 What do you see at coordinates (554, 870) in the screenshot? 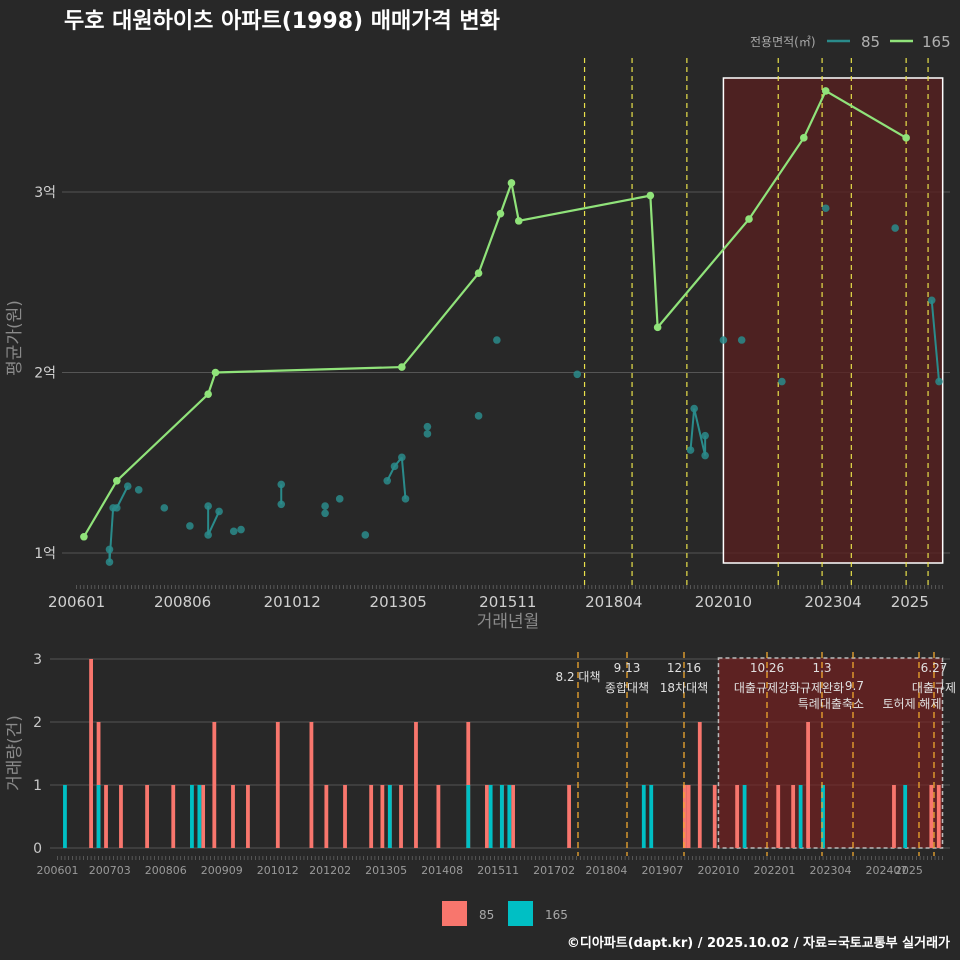
I see `x-tick-label: 201702` at bounding box center [554, 870].